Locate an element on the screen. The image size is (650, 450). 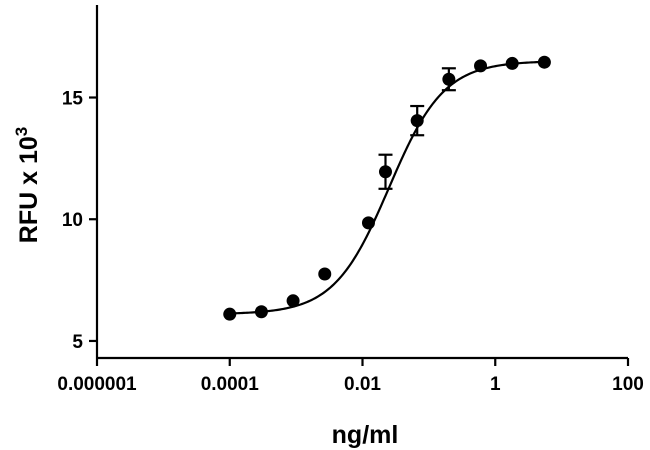
y-tick-label-1: 10 is located at coordinates (72, 220).